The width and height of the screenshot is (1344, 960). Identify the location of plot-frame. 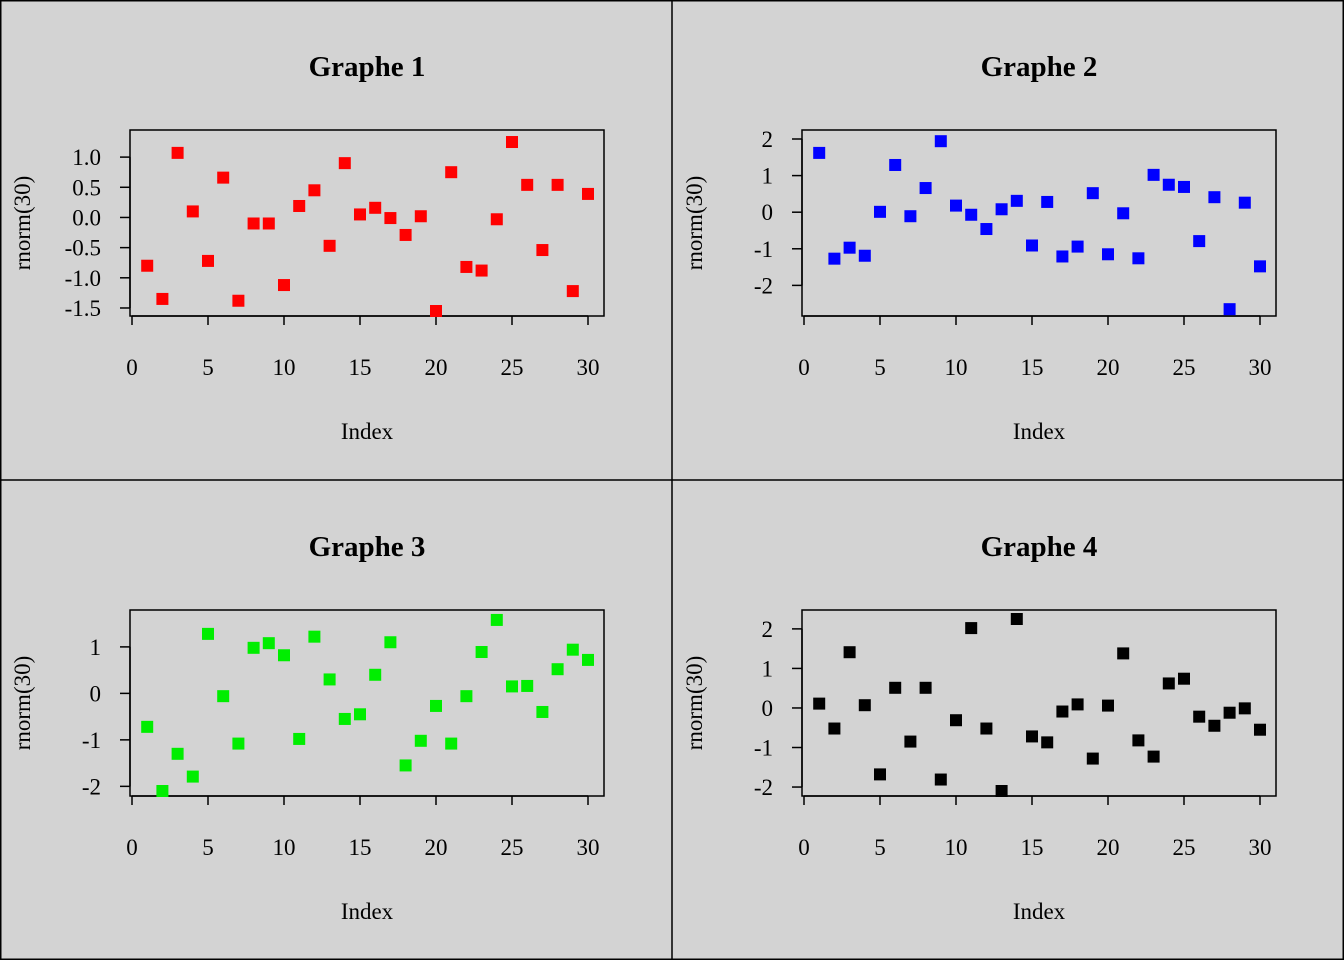
(367, 223).